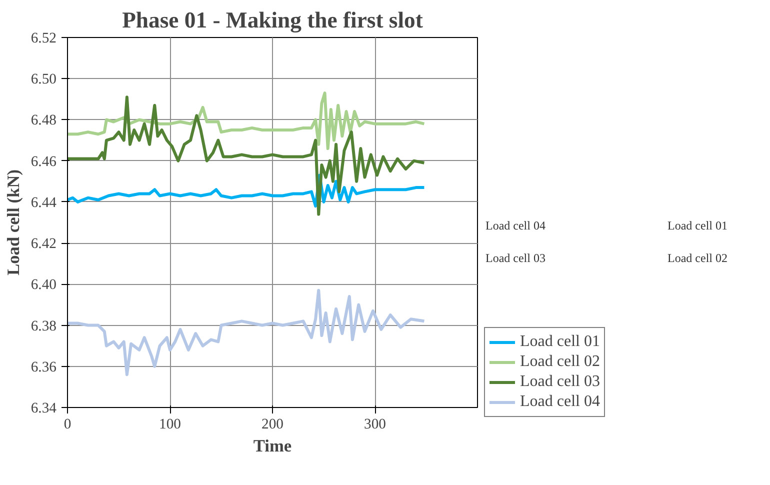  What do you see at coordinates (43, 326) in the screenshot?
I see `y-tick-label: 6.38` at bounding box center [43, 326].